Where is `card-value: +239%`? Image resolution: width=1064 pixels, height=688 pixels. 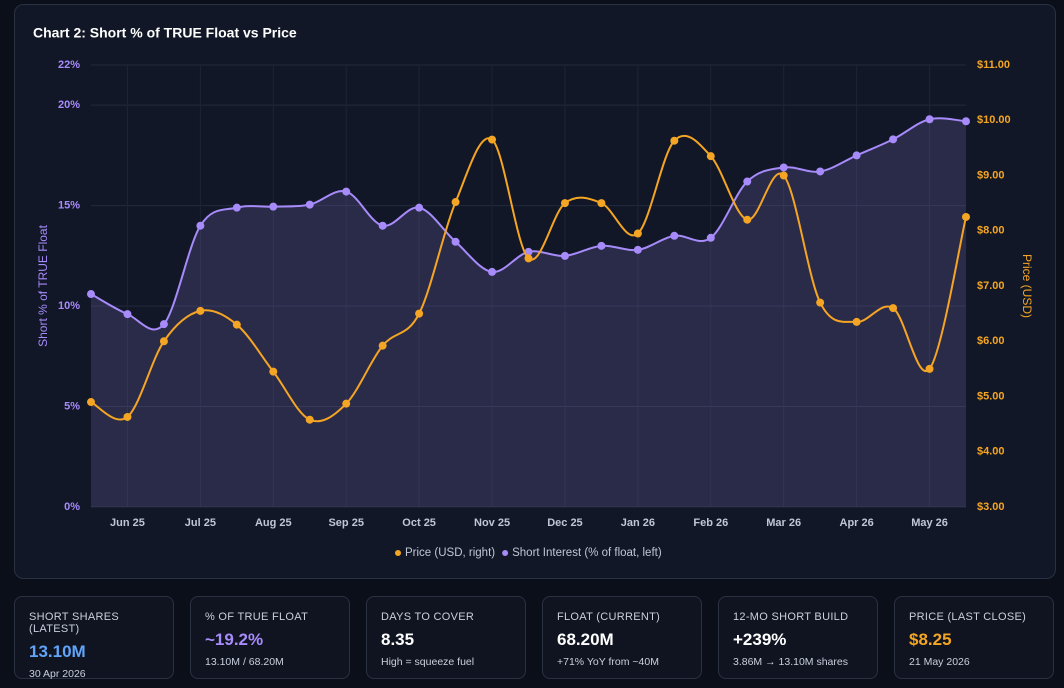 card-value: +239% is located at coordinates (760, 639).